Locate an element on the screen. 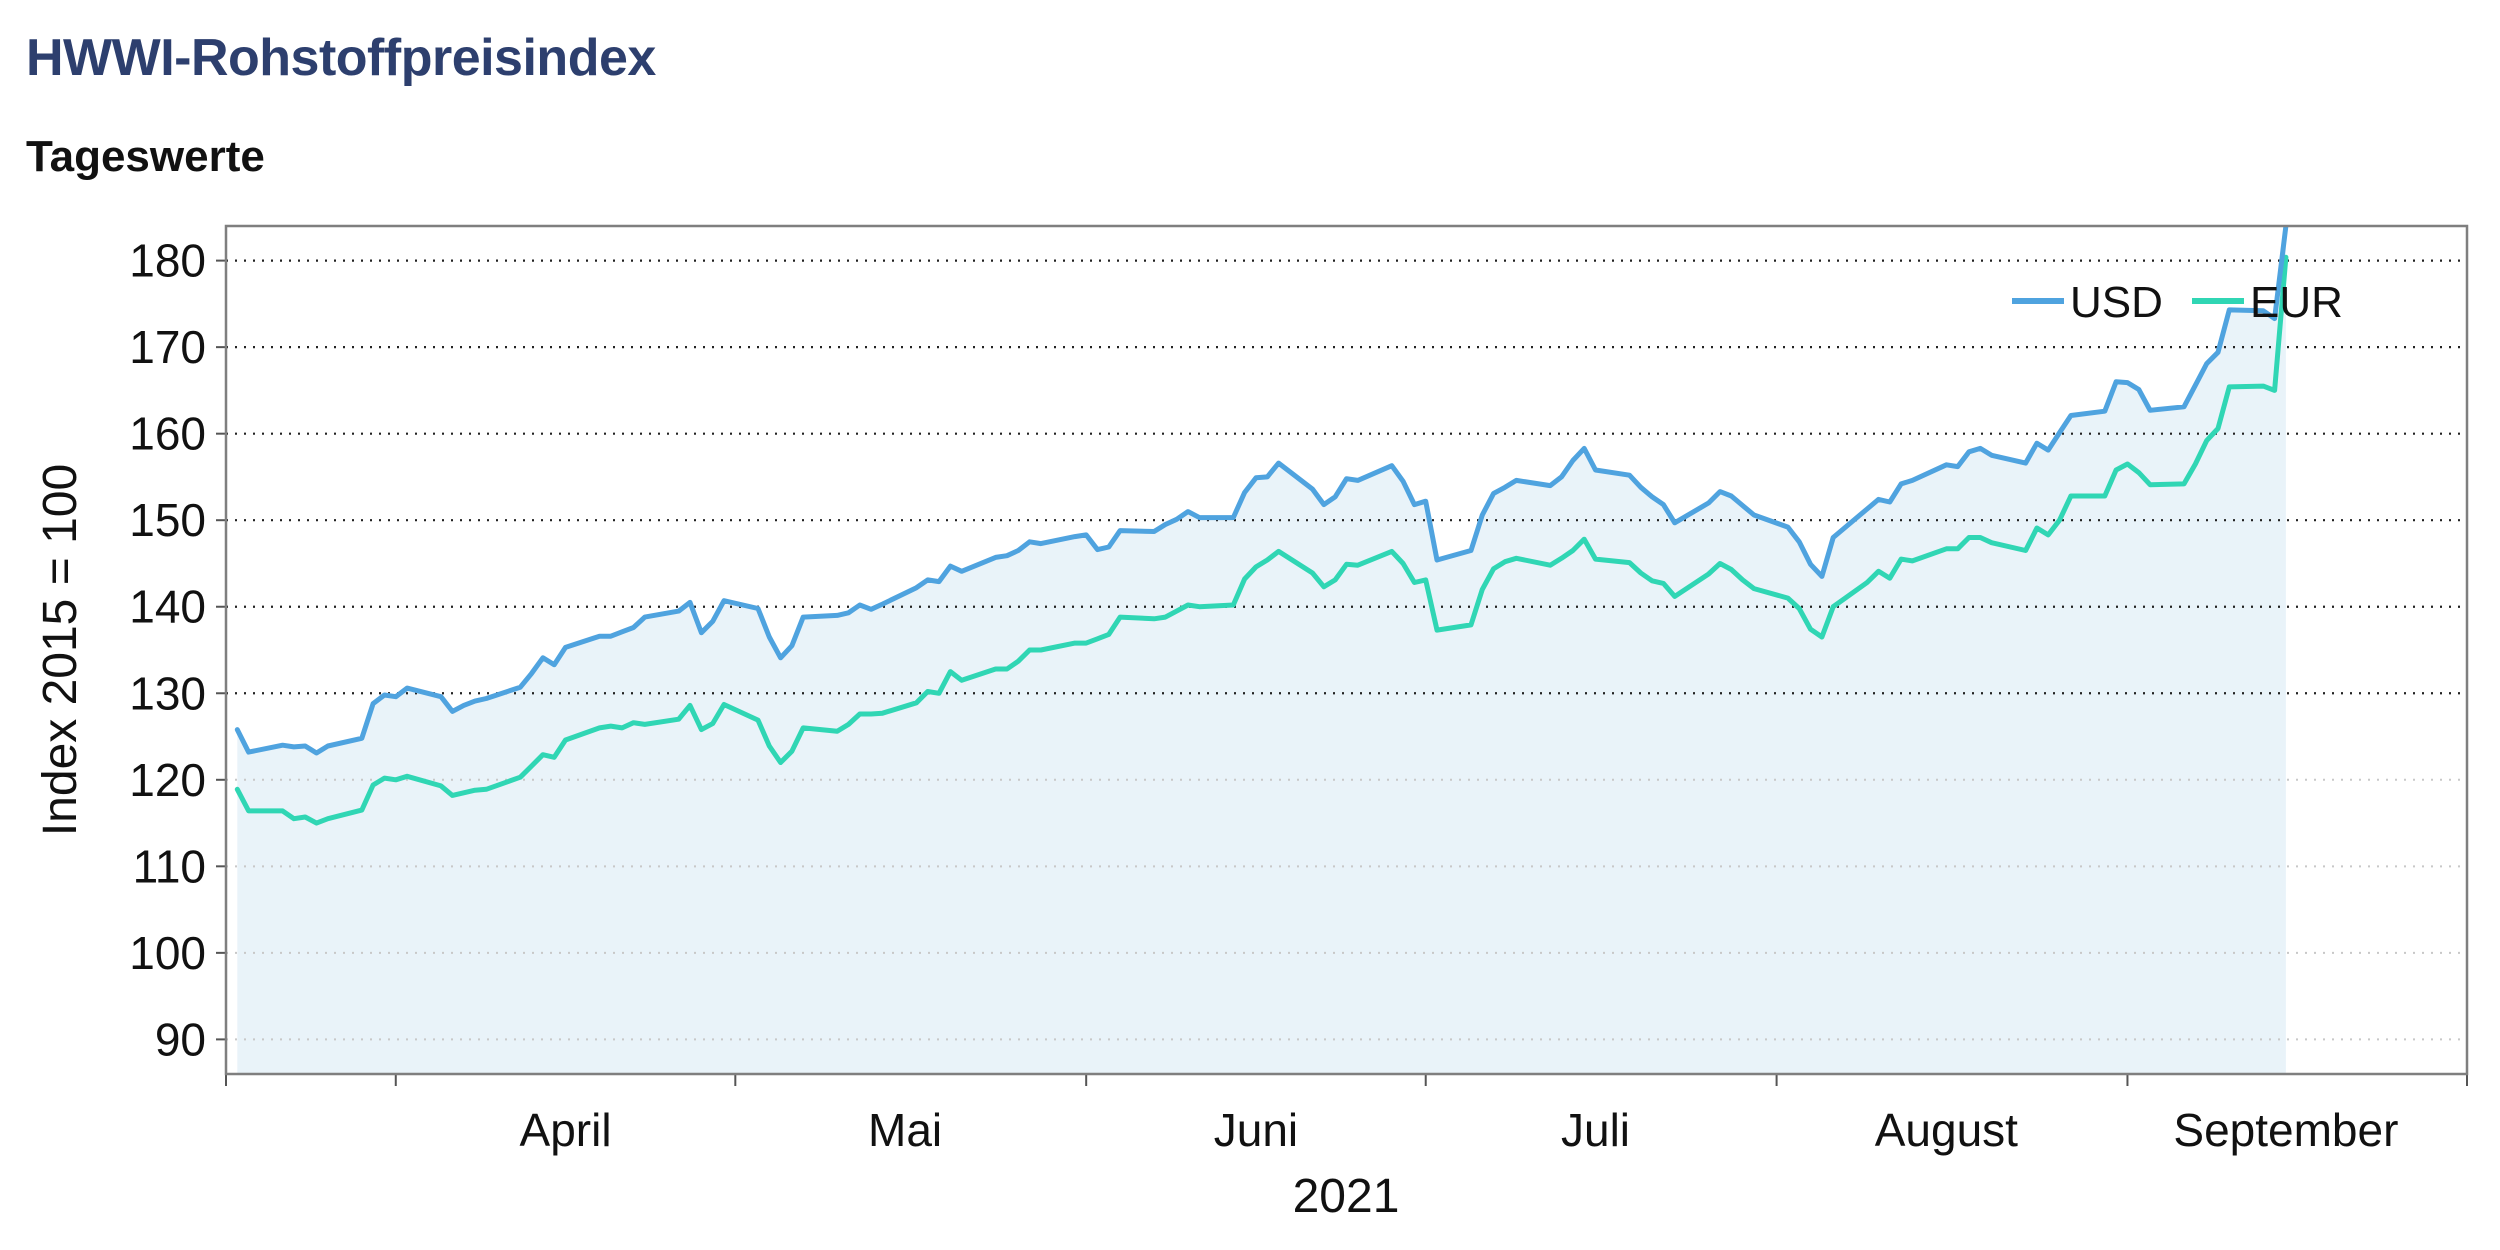 This screenshot has width=2500, height=1250. y-tick-label-110: 110 is located at coordinates (169, 866).